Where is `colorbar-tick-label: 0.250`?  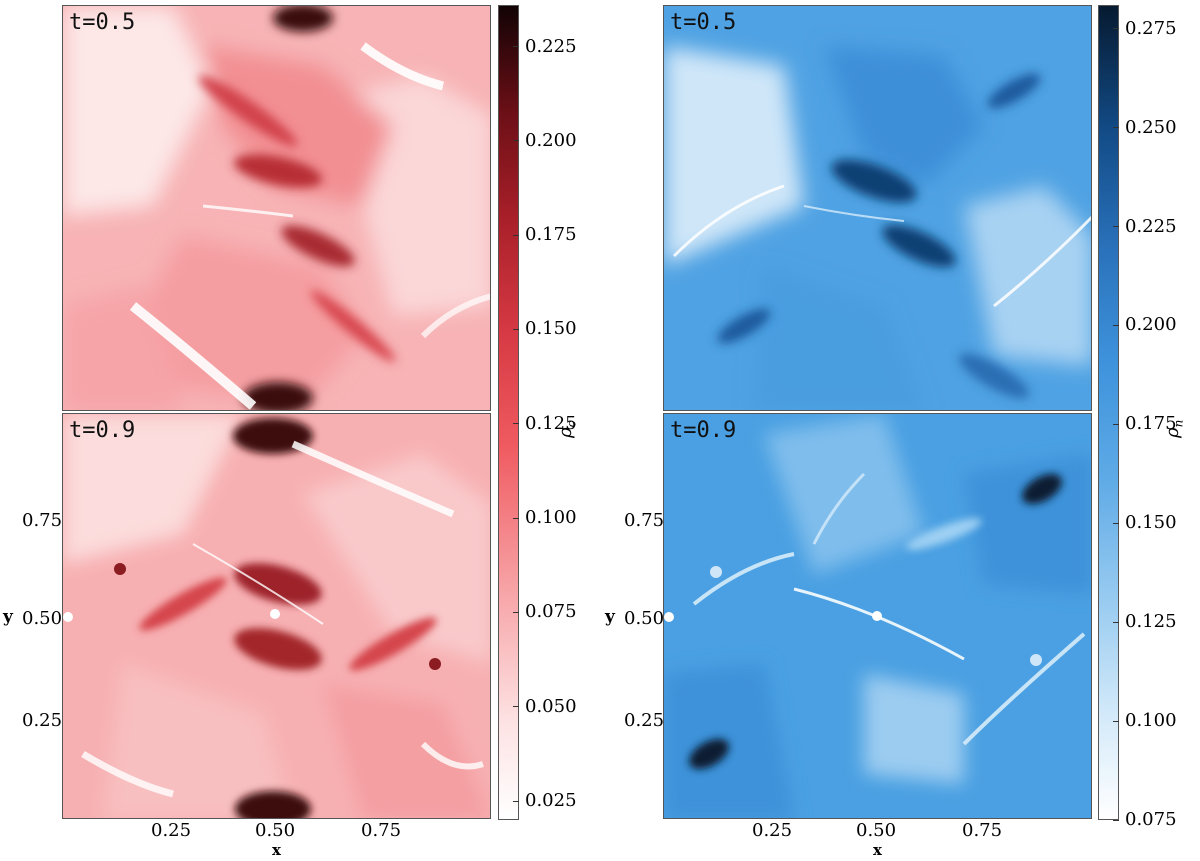
colorbar-tick-label: 0.250 is located at coordinates (1151, 127).